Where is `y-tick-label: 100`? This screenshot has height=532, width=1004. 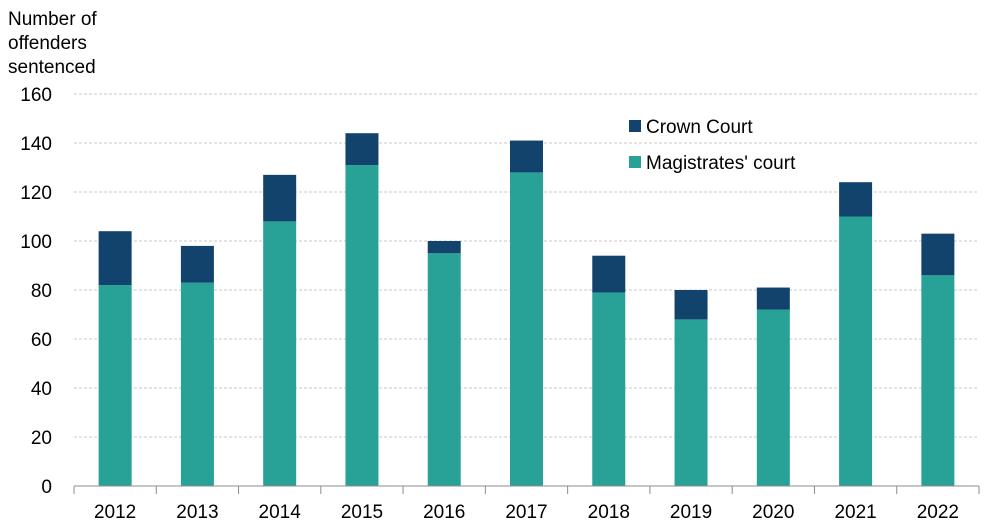 y-tick-label: 100 is located at coordinates (36, 242).